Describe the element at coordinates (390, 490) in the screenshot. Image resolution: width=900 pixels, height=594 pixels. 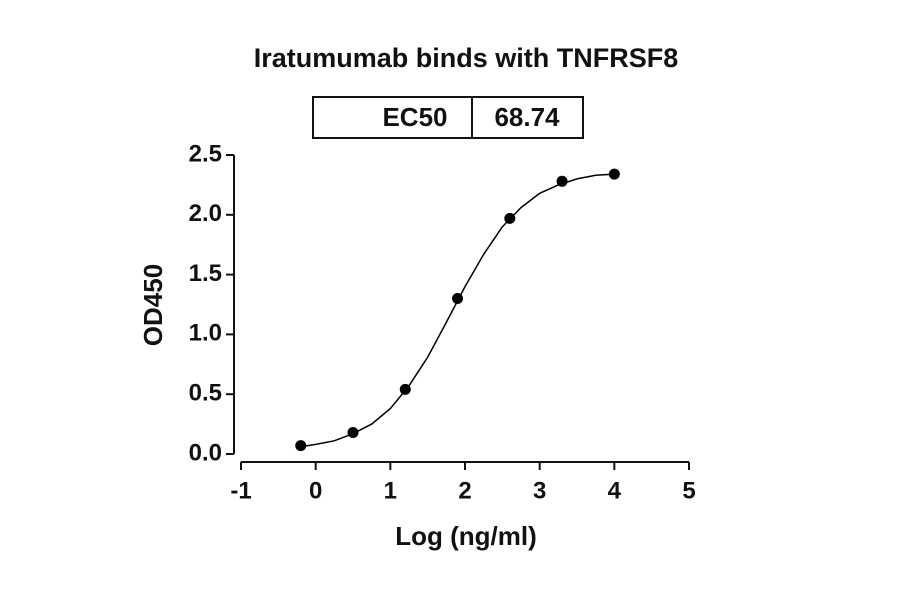
I see `x-tick-label: 1` at that location.